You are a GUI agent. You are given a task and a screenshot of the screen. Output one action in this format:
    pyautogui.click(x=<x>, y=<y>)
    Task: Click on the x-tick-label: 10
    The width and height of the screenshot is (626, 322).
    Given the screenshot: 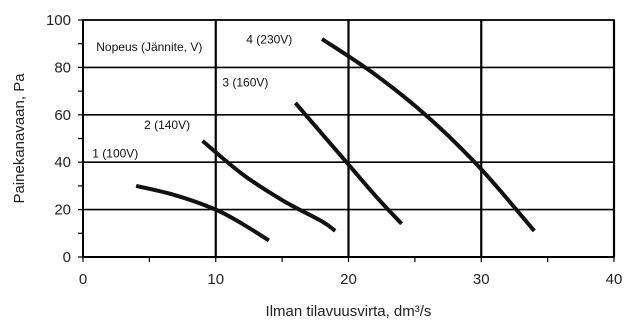 What is the action you would take?
    pyautogui.click(x=215, y=279)
    